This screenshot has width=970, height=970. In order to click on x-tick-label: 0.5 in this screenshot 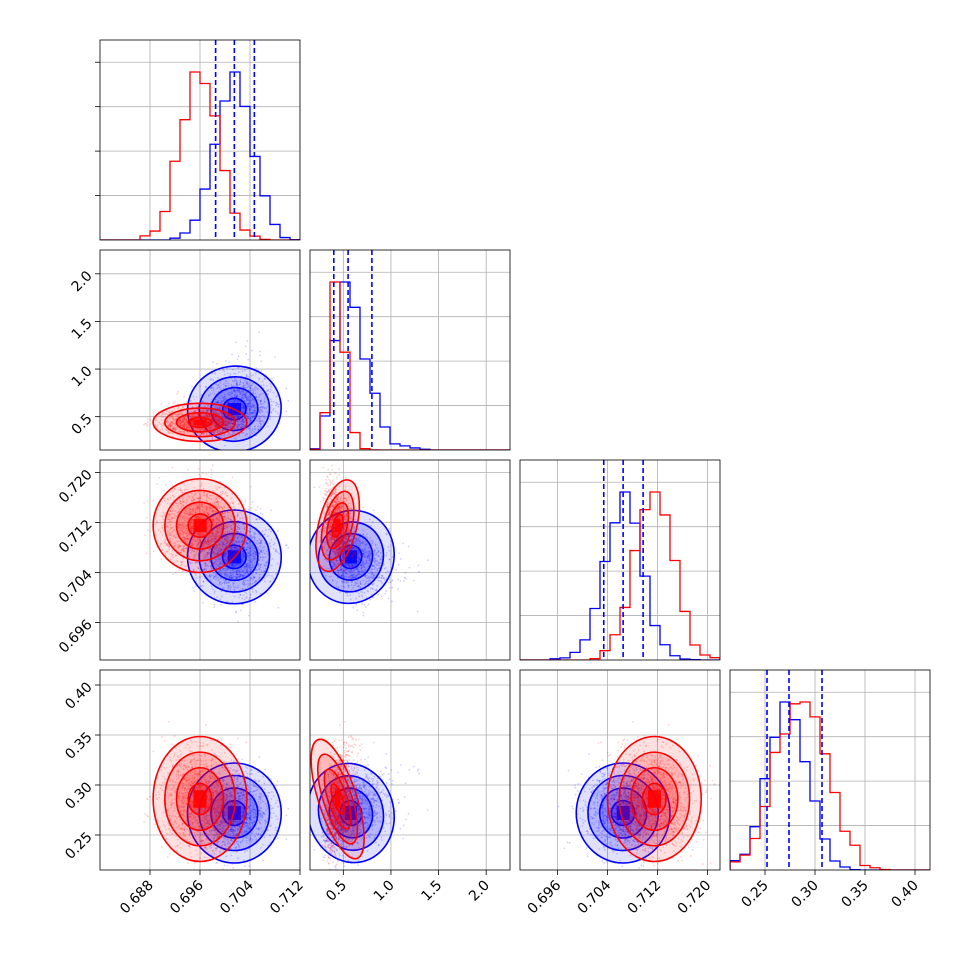, I will do `click(336, 891)`.